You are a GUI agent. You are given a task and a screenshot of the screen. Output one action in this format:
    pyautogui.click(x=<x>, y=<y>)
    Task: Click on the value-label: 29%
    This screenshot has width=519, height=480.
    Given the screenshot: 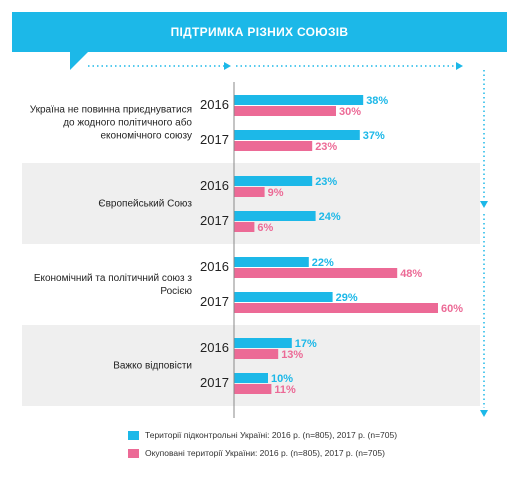 What is the action you would take?
    pyautogui.click(x=347, y=298)
    